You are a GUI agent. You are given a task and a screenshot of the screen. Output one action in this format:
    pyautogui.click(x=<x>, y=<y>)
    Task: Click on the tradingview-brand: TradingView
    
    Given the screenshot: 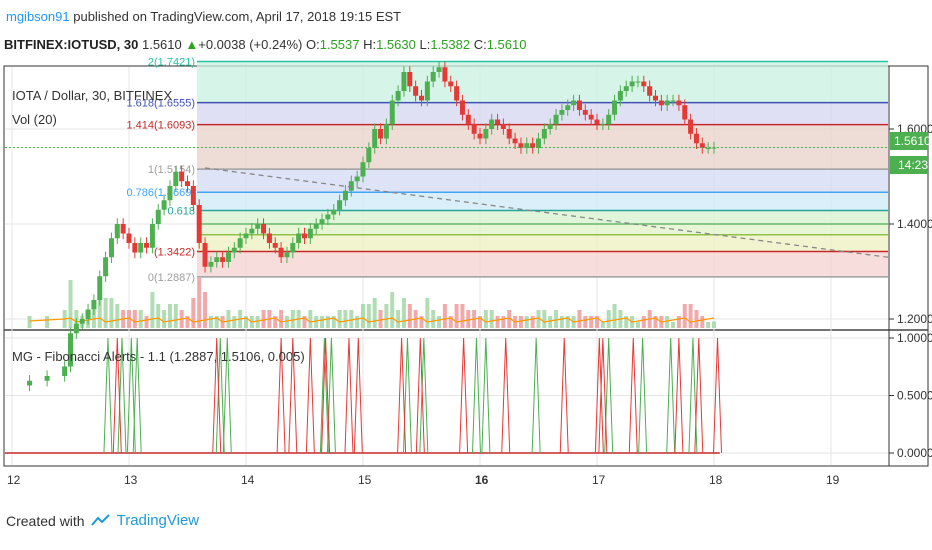 What is the action you would take?
    pyautogui.click(x=158, y=520)
    